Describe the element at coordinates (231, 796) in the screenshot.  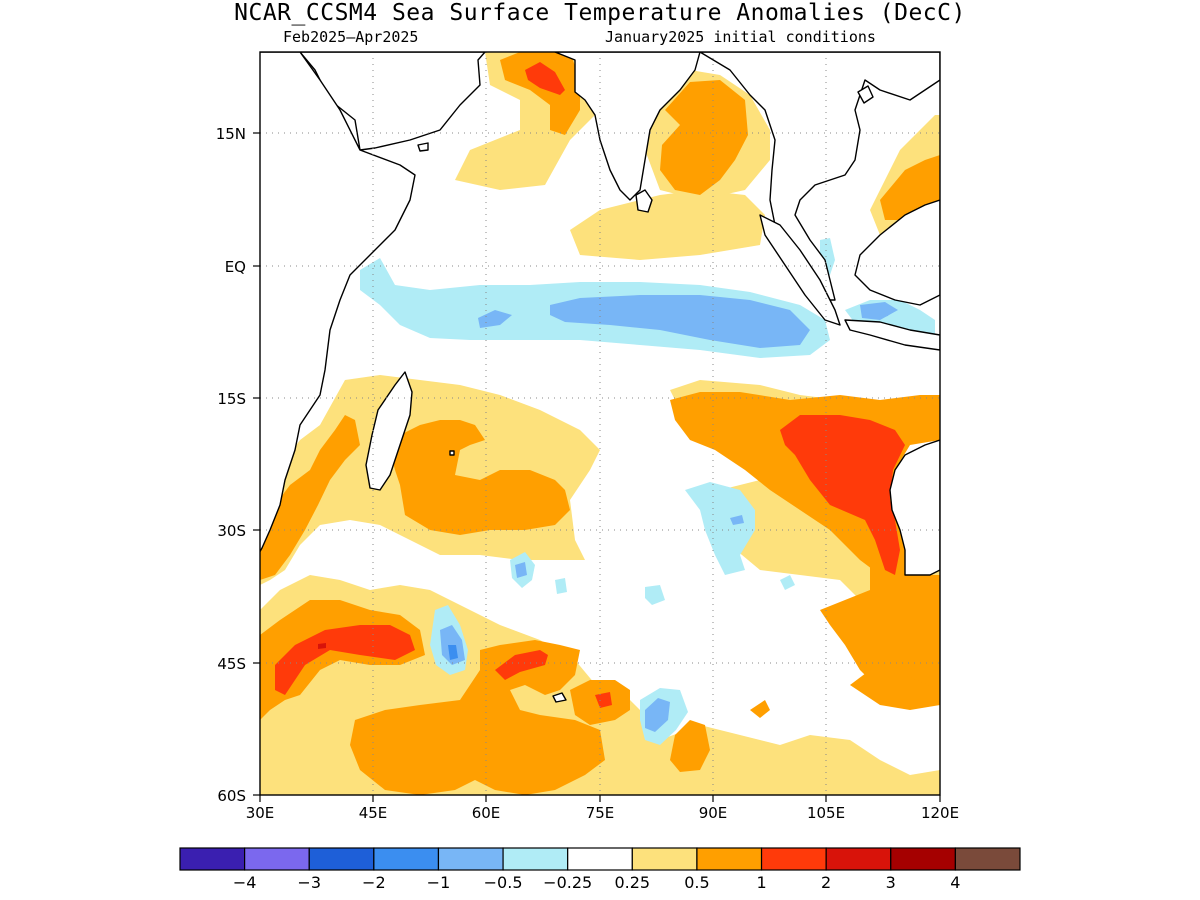
I see `lat-label: 60S` at that location.